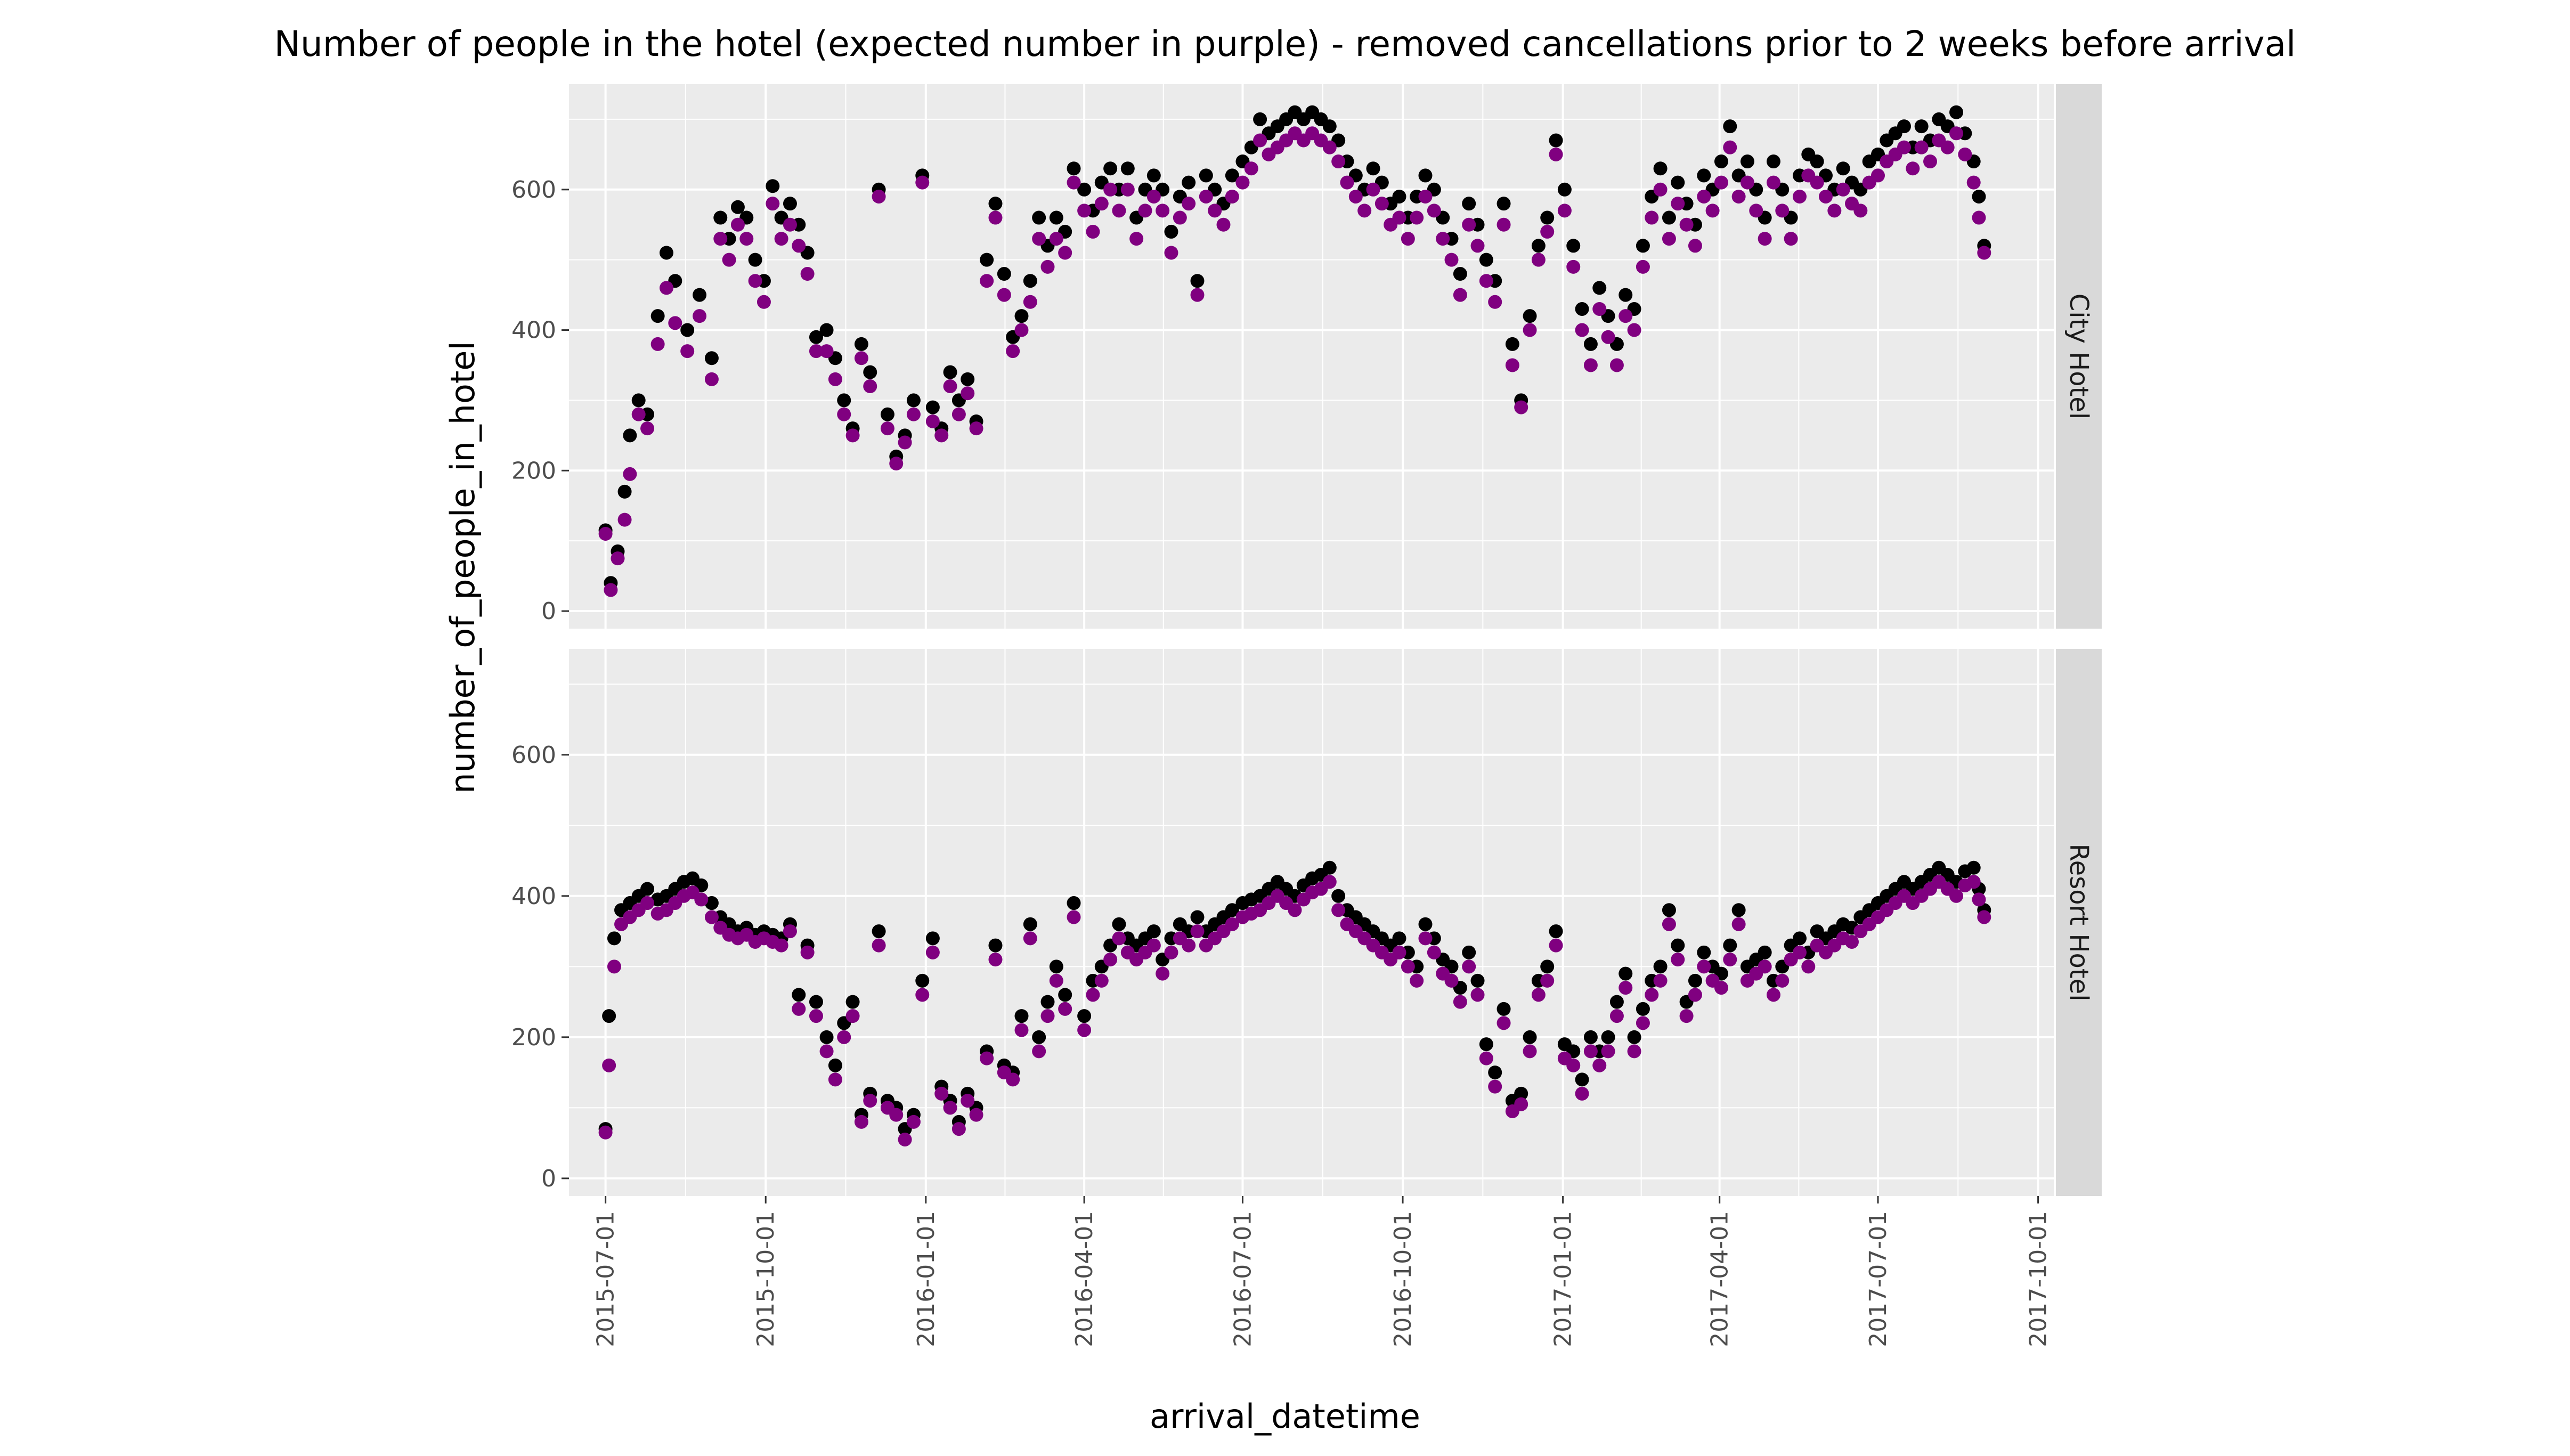 This screenshot has width=2570, height=1456. Describe the element at coordinates (1242, 1279) in the screenshot. I see `x-tick-label: 2016-07-01` at that location.